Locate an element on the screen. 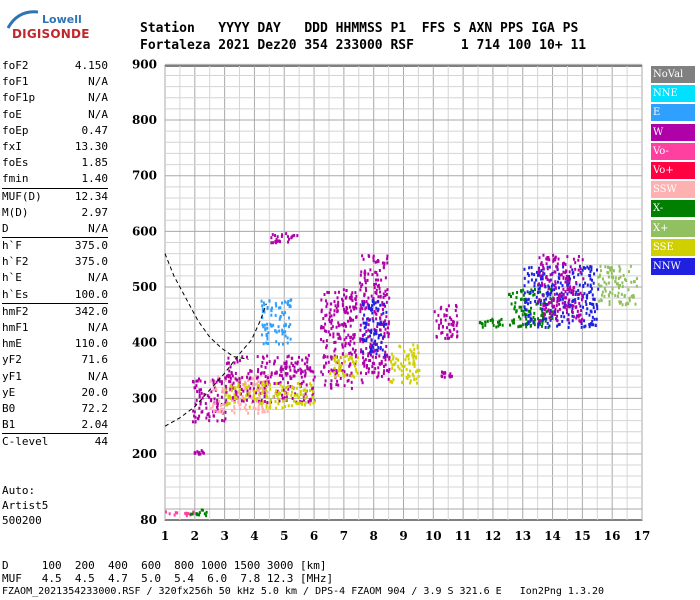 This screenshot has width=700, height=600. x-tick-label: 17 is located at coordinates (642, 536).